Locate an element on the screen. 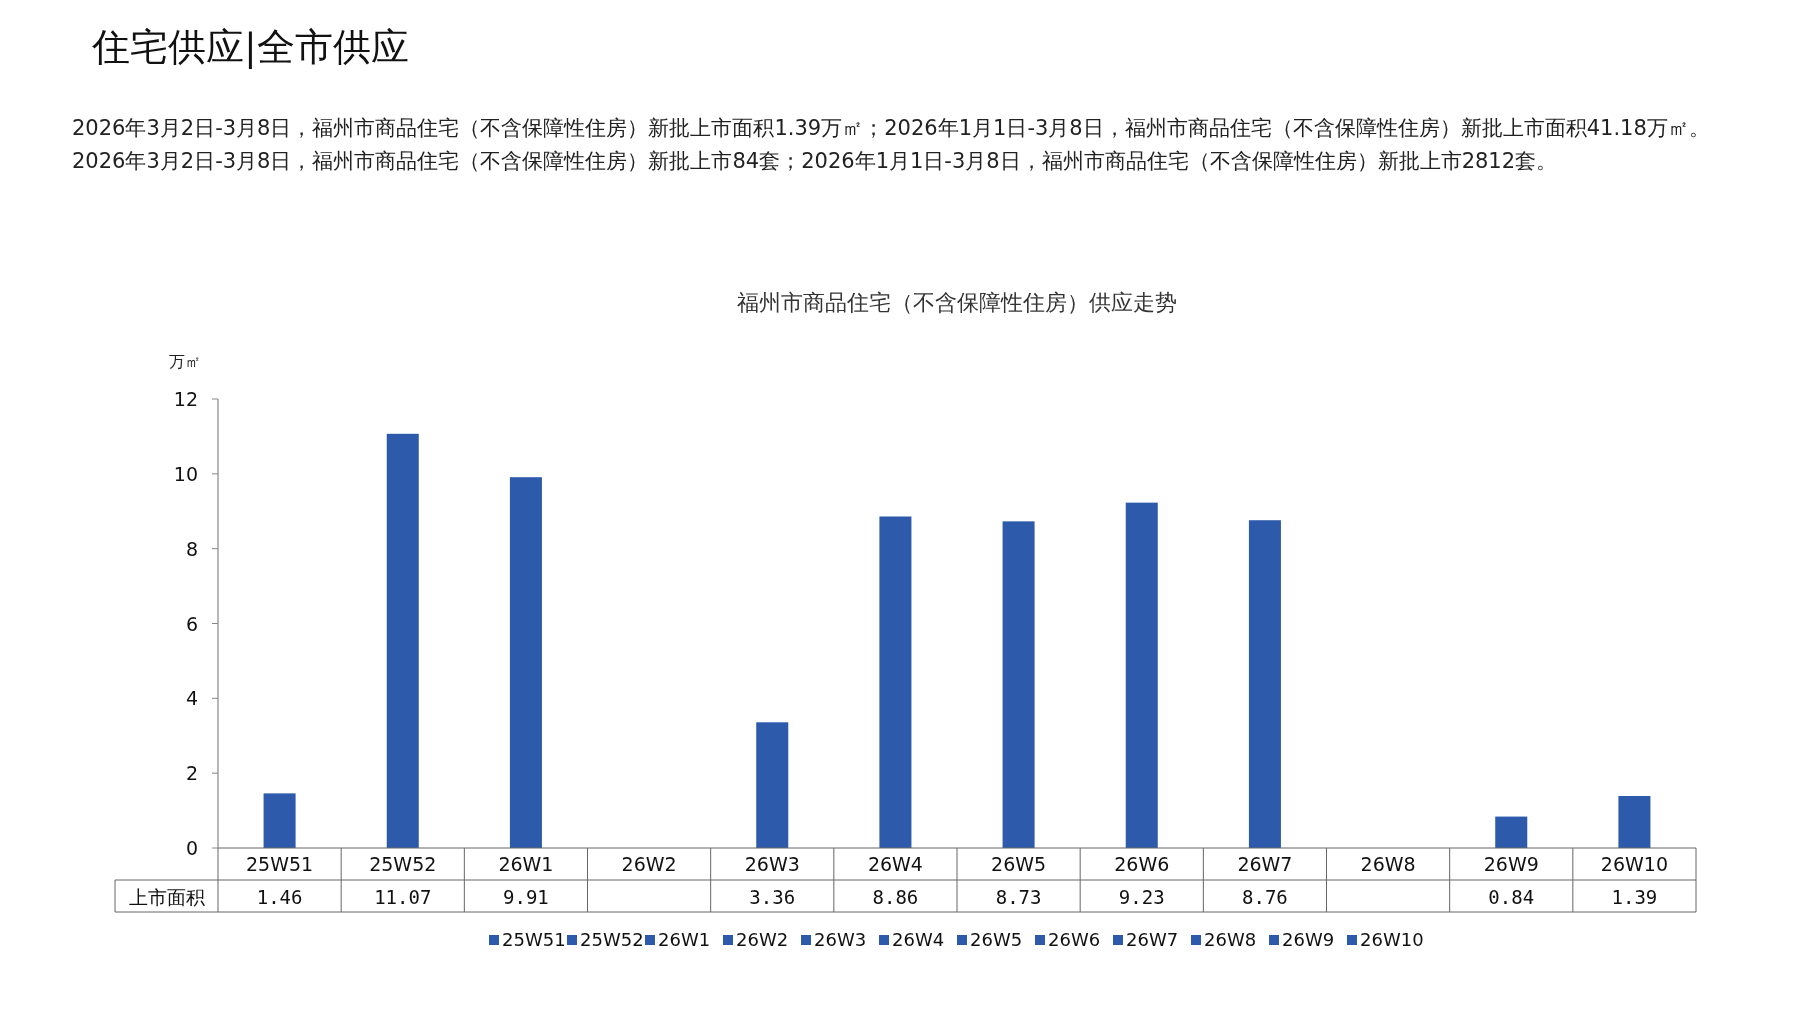  category-label: 26W2 is located at coordinates (762, 939).